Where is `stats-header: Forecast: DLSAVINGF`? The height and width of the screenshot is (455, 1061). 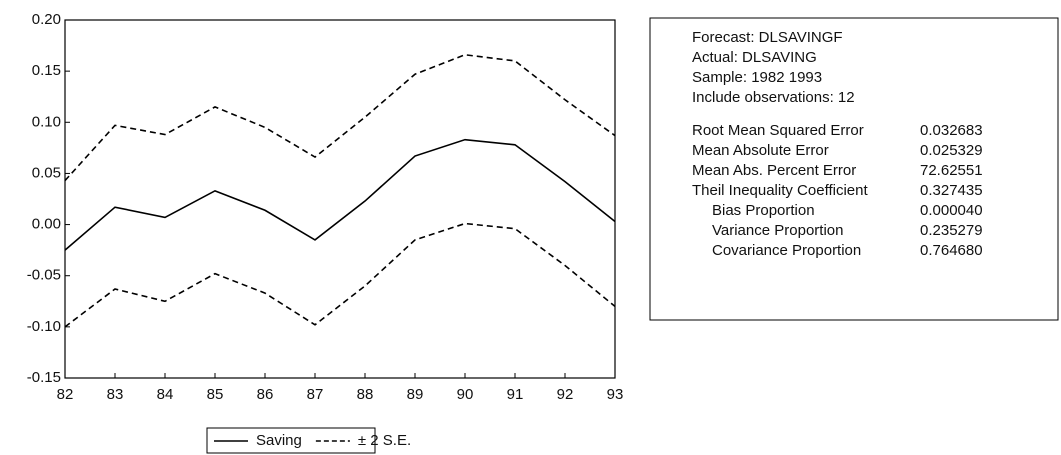 stats-header: Forecast: DLSAVINGF is located at coordinates (767, 37).